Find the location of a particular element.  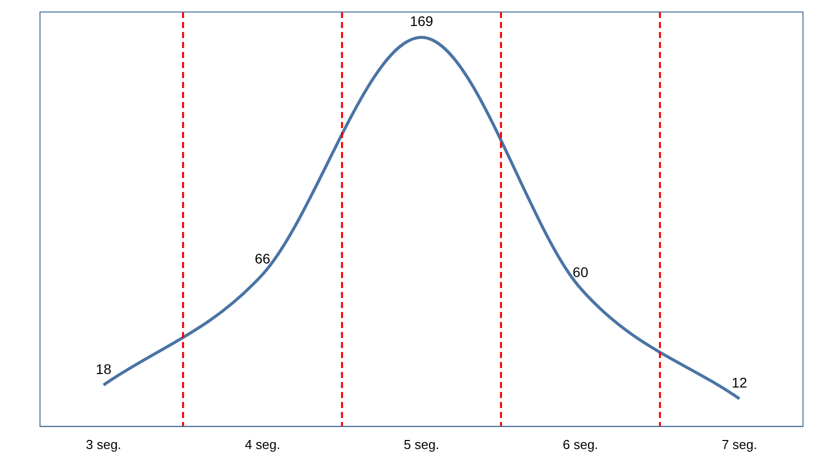

x-tick-label: 6 seg. is located at coordinates (580, 444).